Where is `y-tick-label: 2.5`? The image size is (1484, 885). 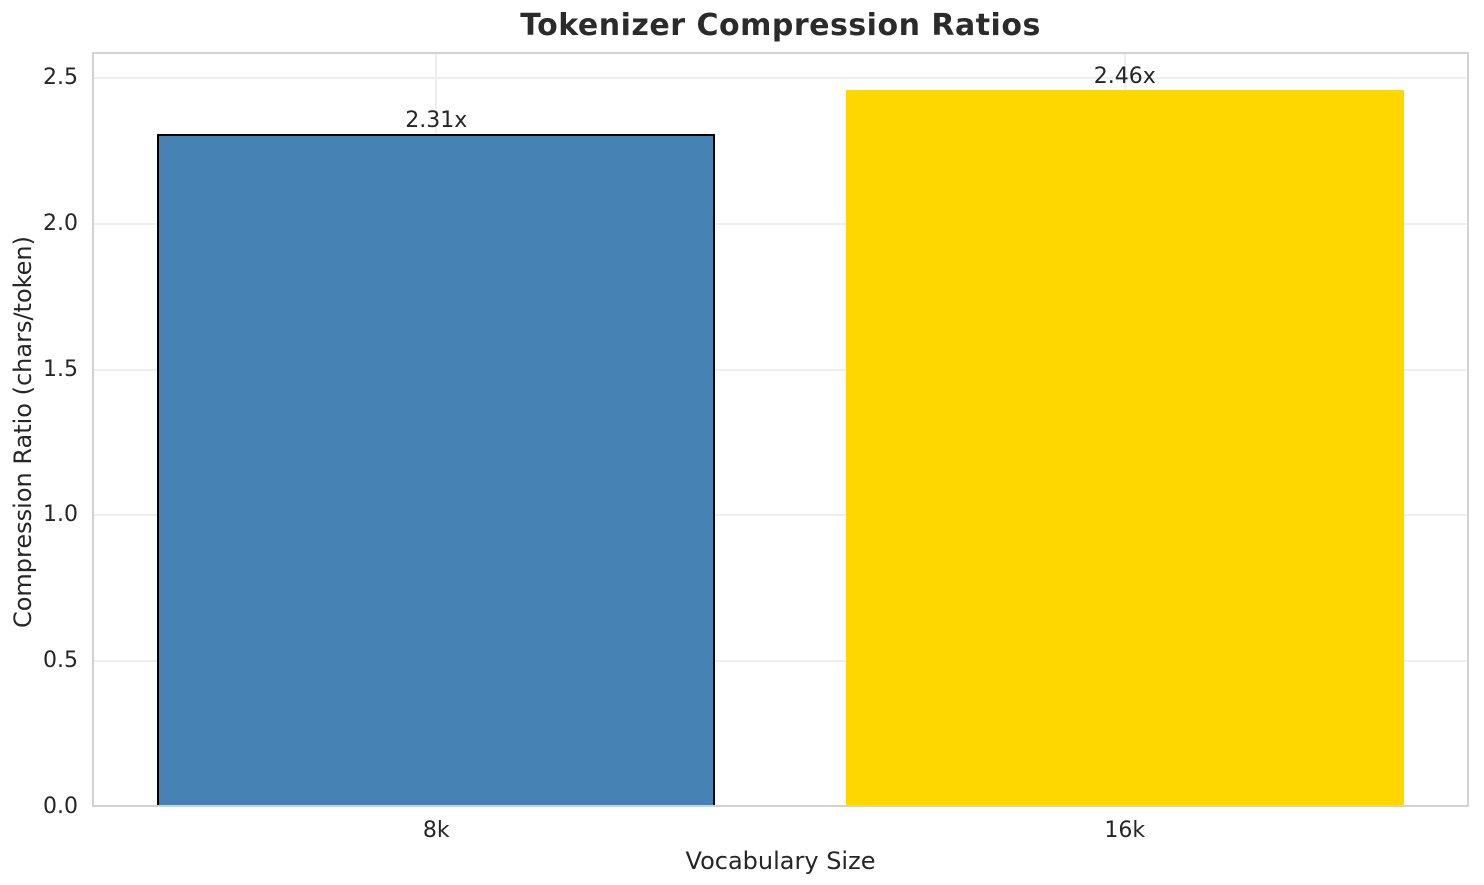 y-tick-label: 2.5 is located at coordinates (60, 78).